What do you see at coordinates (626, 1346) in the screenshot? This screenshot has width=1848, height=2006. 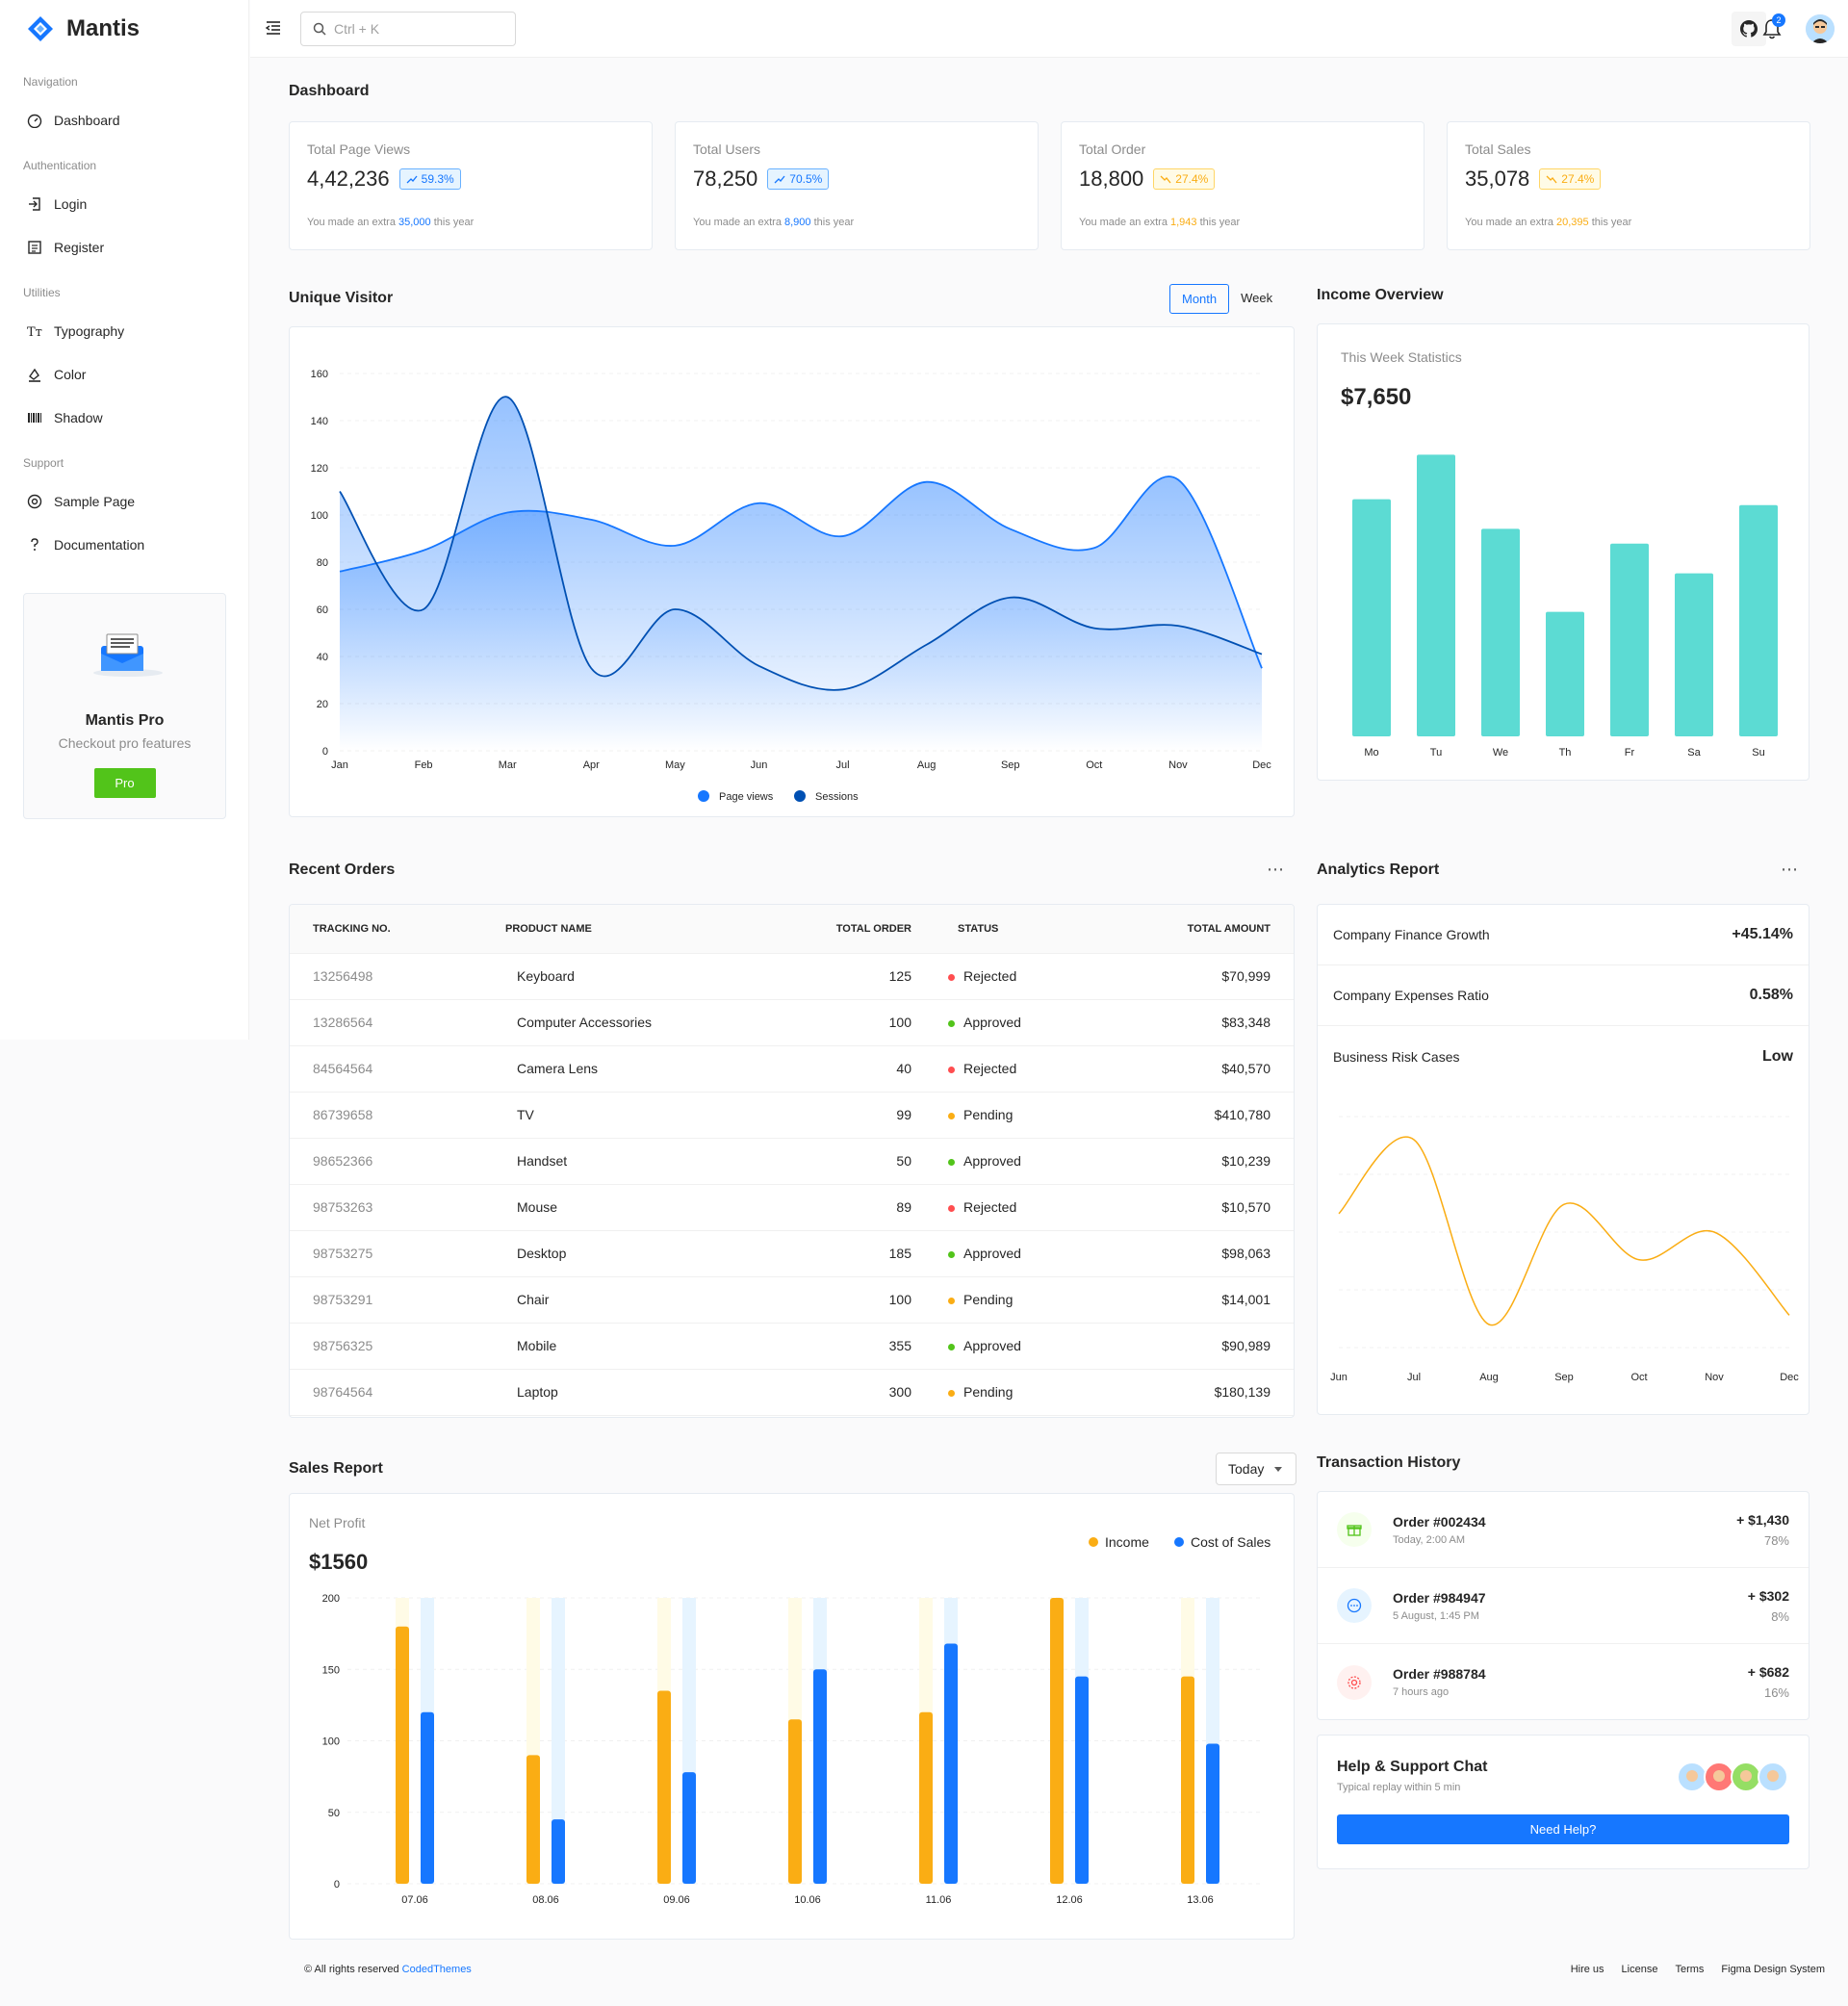 I see `product-name: Mobile` at bounding box center [626, 1346].